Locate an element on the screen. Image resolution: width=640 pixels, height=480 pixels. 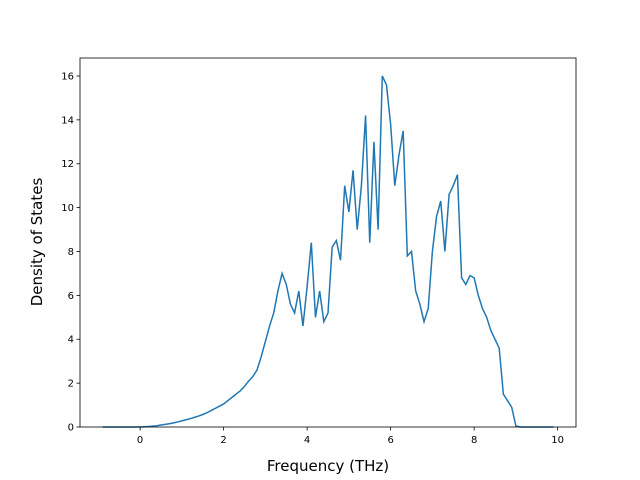
x-tick-label: 2 is located at coordinates (223, 440).